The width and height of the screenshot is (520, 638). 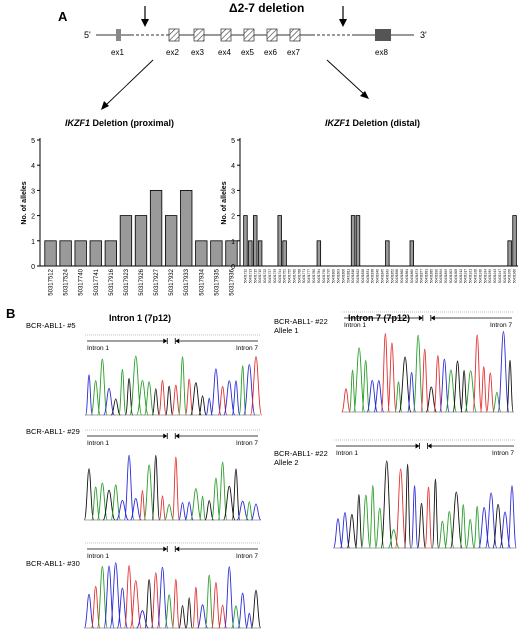 I want to click on x-axis-label: Intron 1 (7p12), so click(x=140, y=318).